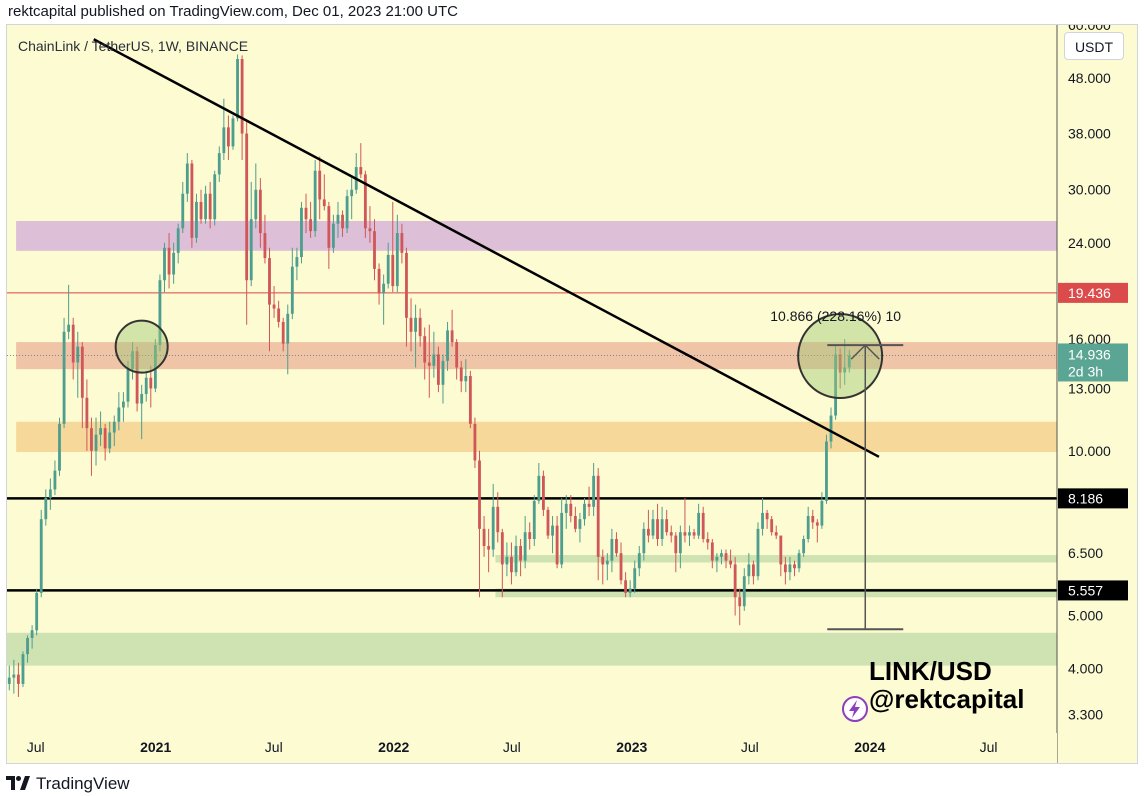 The height and width of the screenshot is (796, 1144). I want to click on price-label: 5.557, so click(1085, 590).